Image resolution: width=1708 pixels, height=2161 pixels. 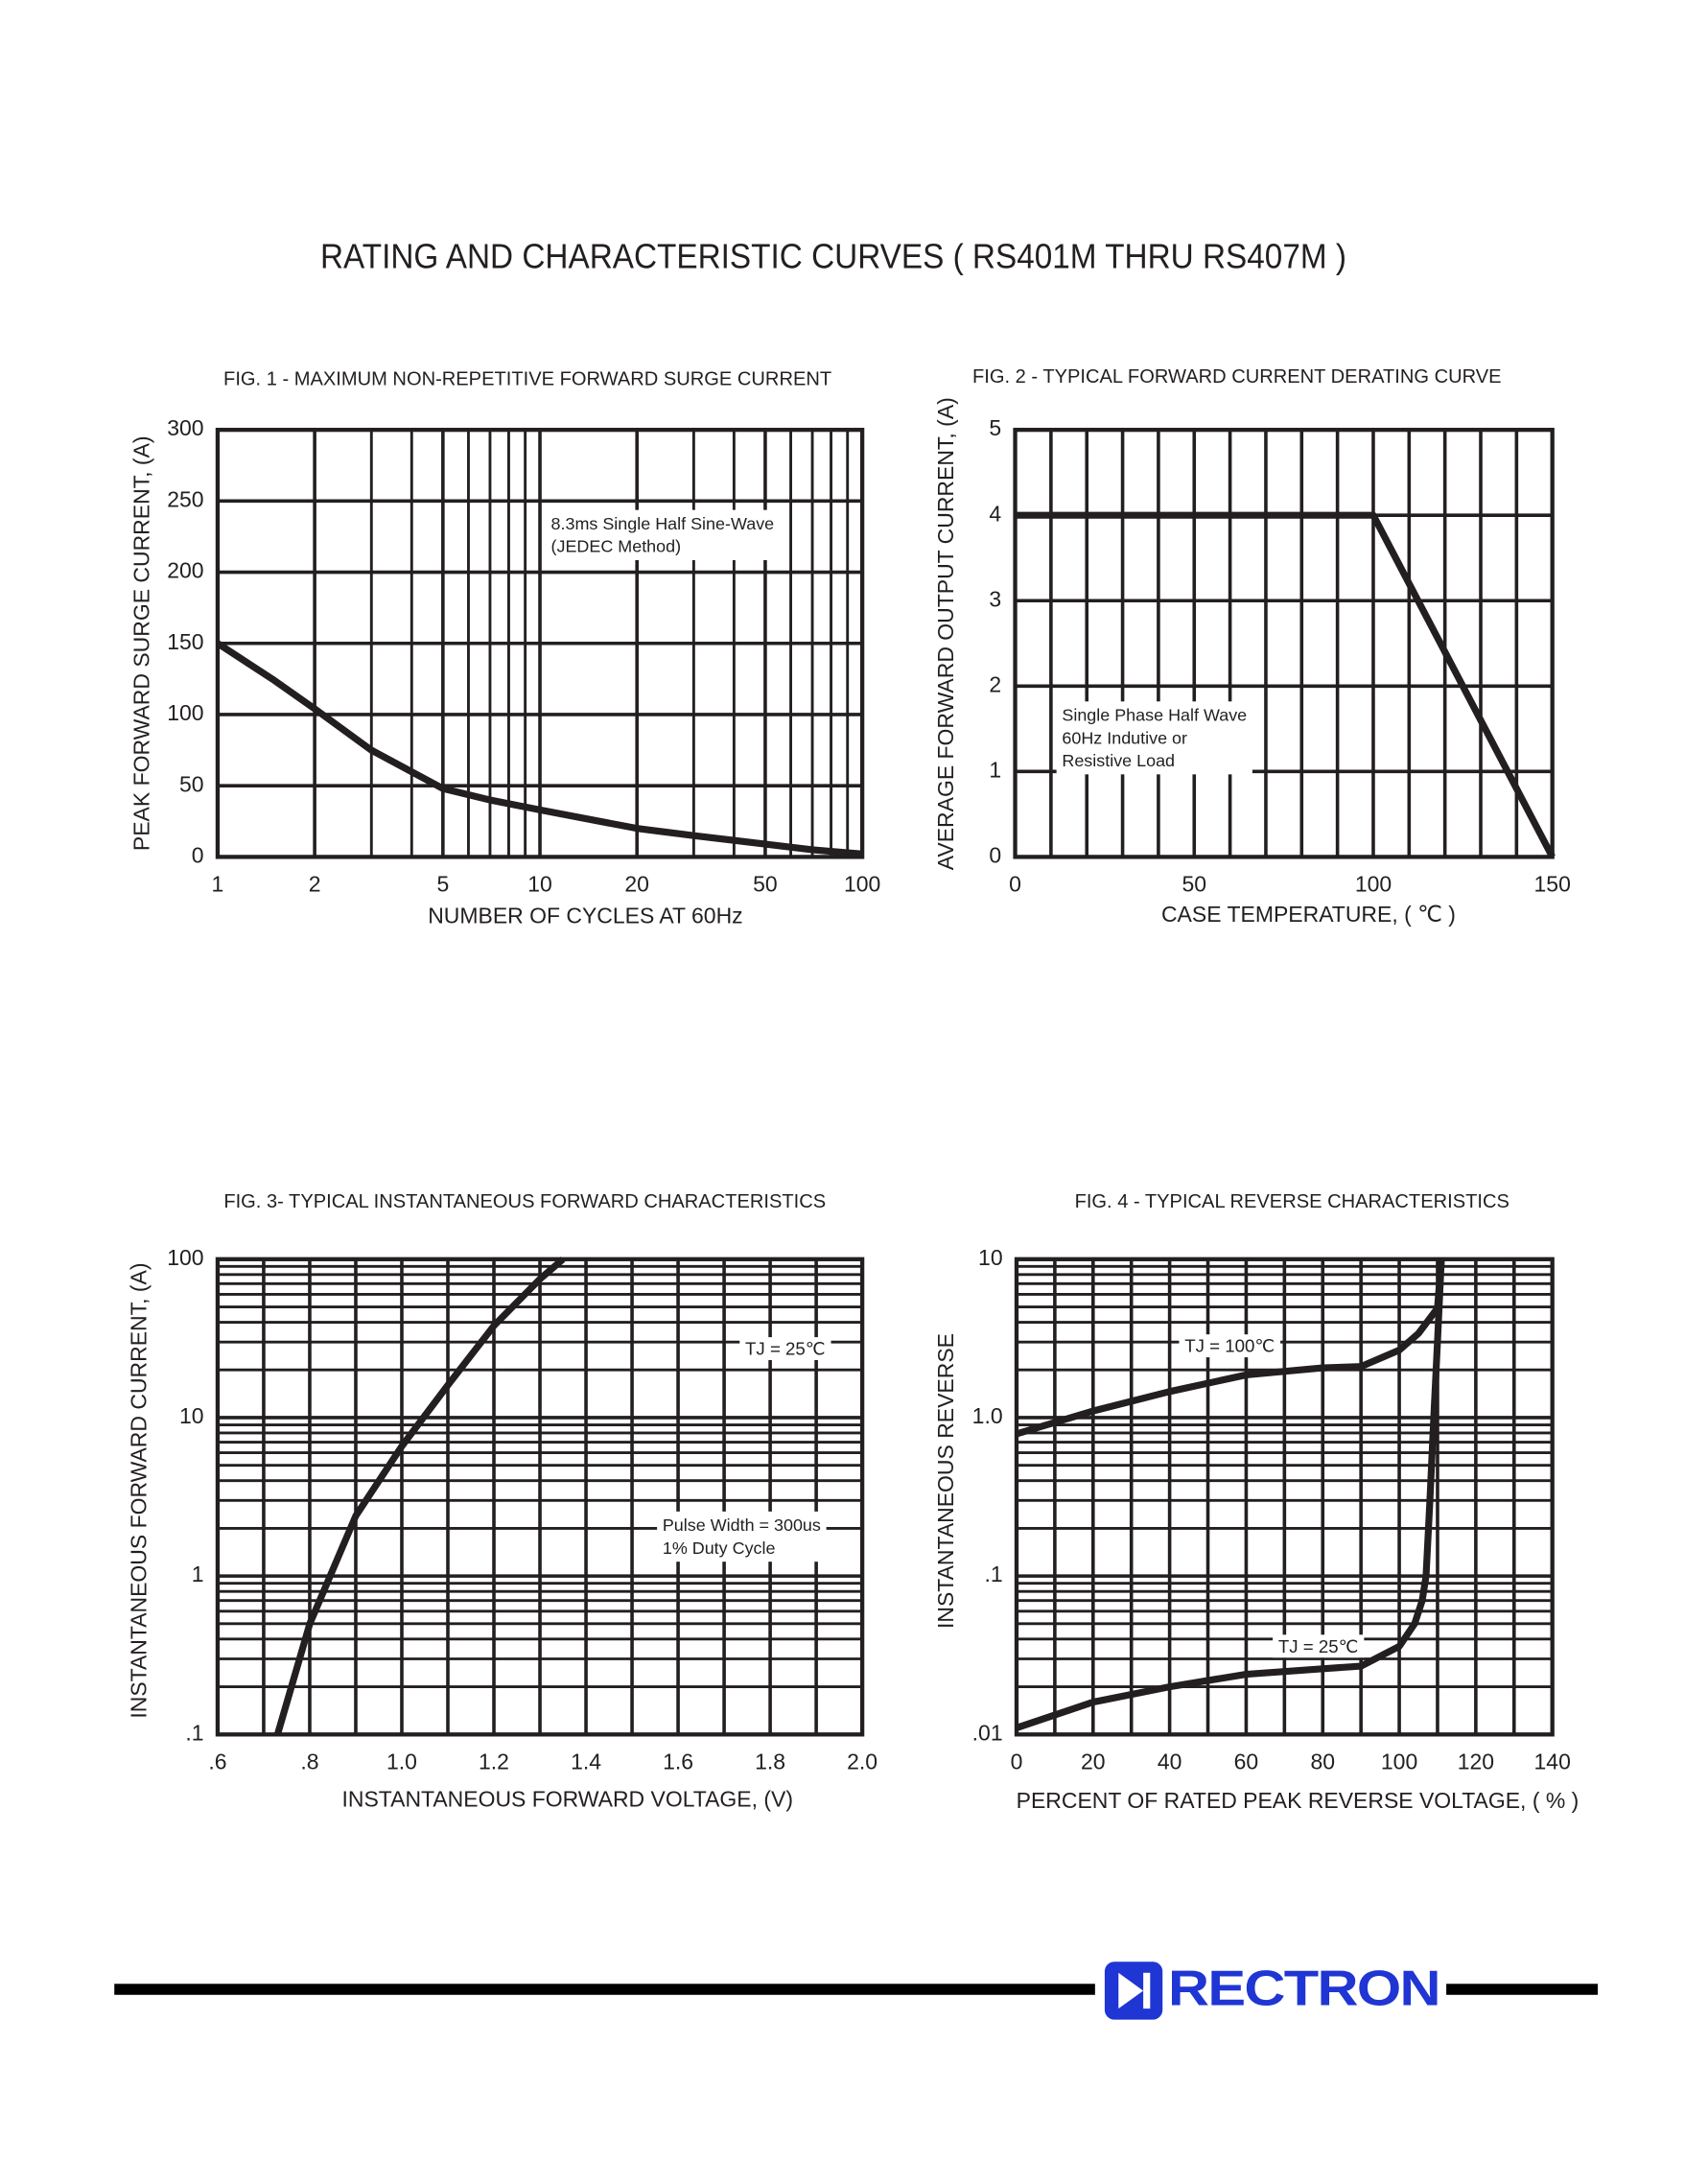 I want to click on y-tick-label: 2, so click(x=995, y=683).